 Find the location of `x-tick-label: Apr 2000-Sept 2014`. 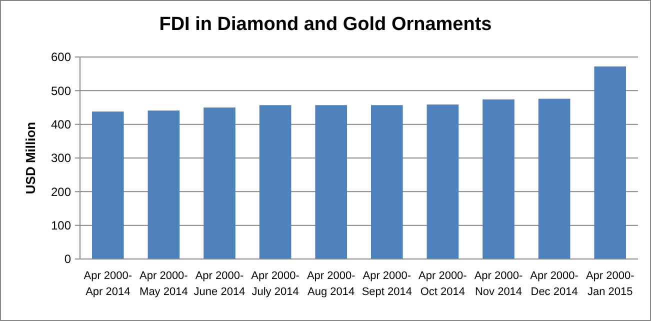

x-tick-label: Apr 2000-Sept 2014 is located at coordinates (387, 284).